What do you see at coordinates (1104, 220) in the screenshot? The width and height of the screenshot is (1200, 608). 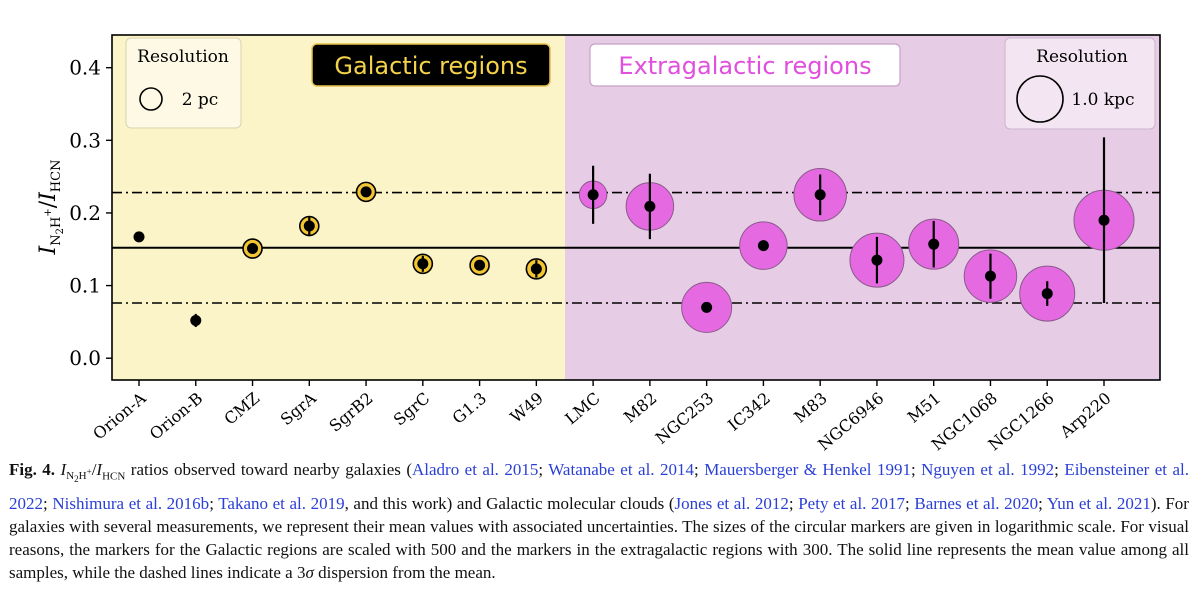 I see `data-point-Arp220` at bounding box center [1104, 220].